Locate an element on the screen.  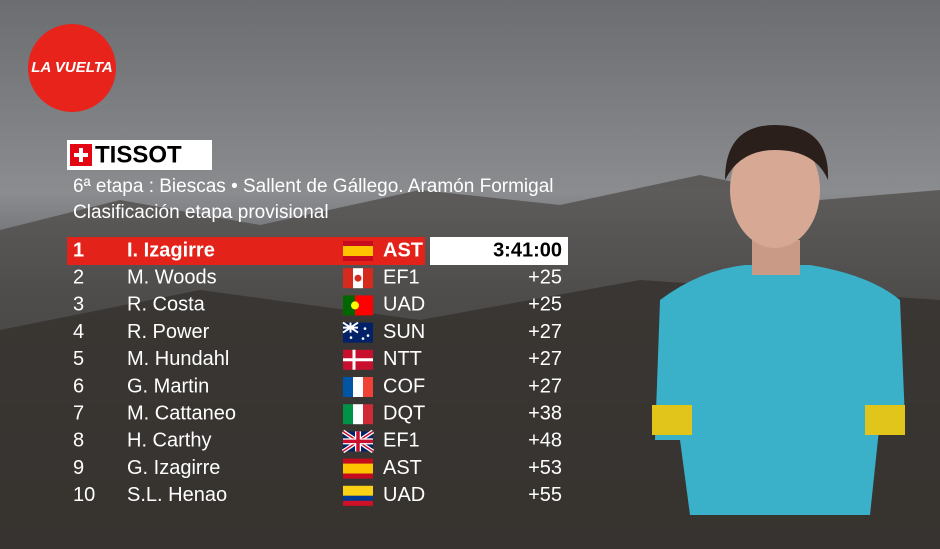
result-row: 3 R. Costa UAD +25 is located at coordinates (317, 305).